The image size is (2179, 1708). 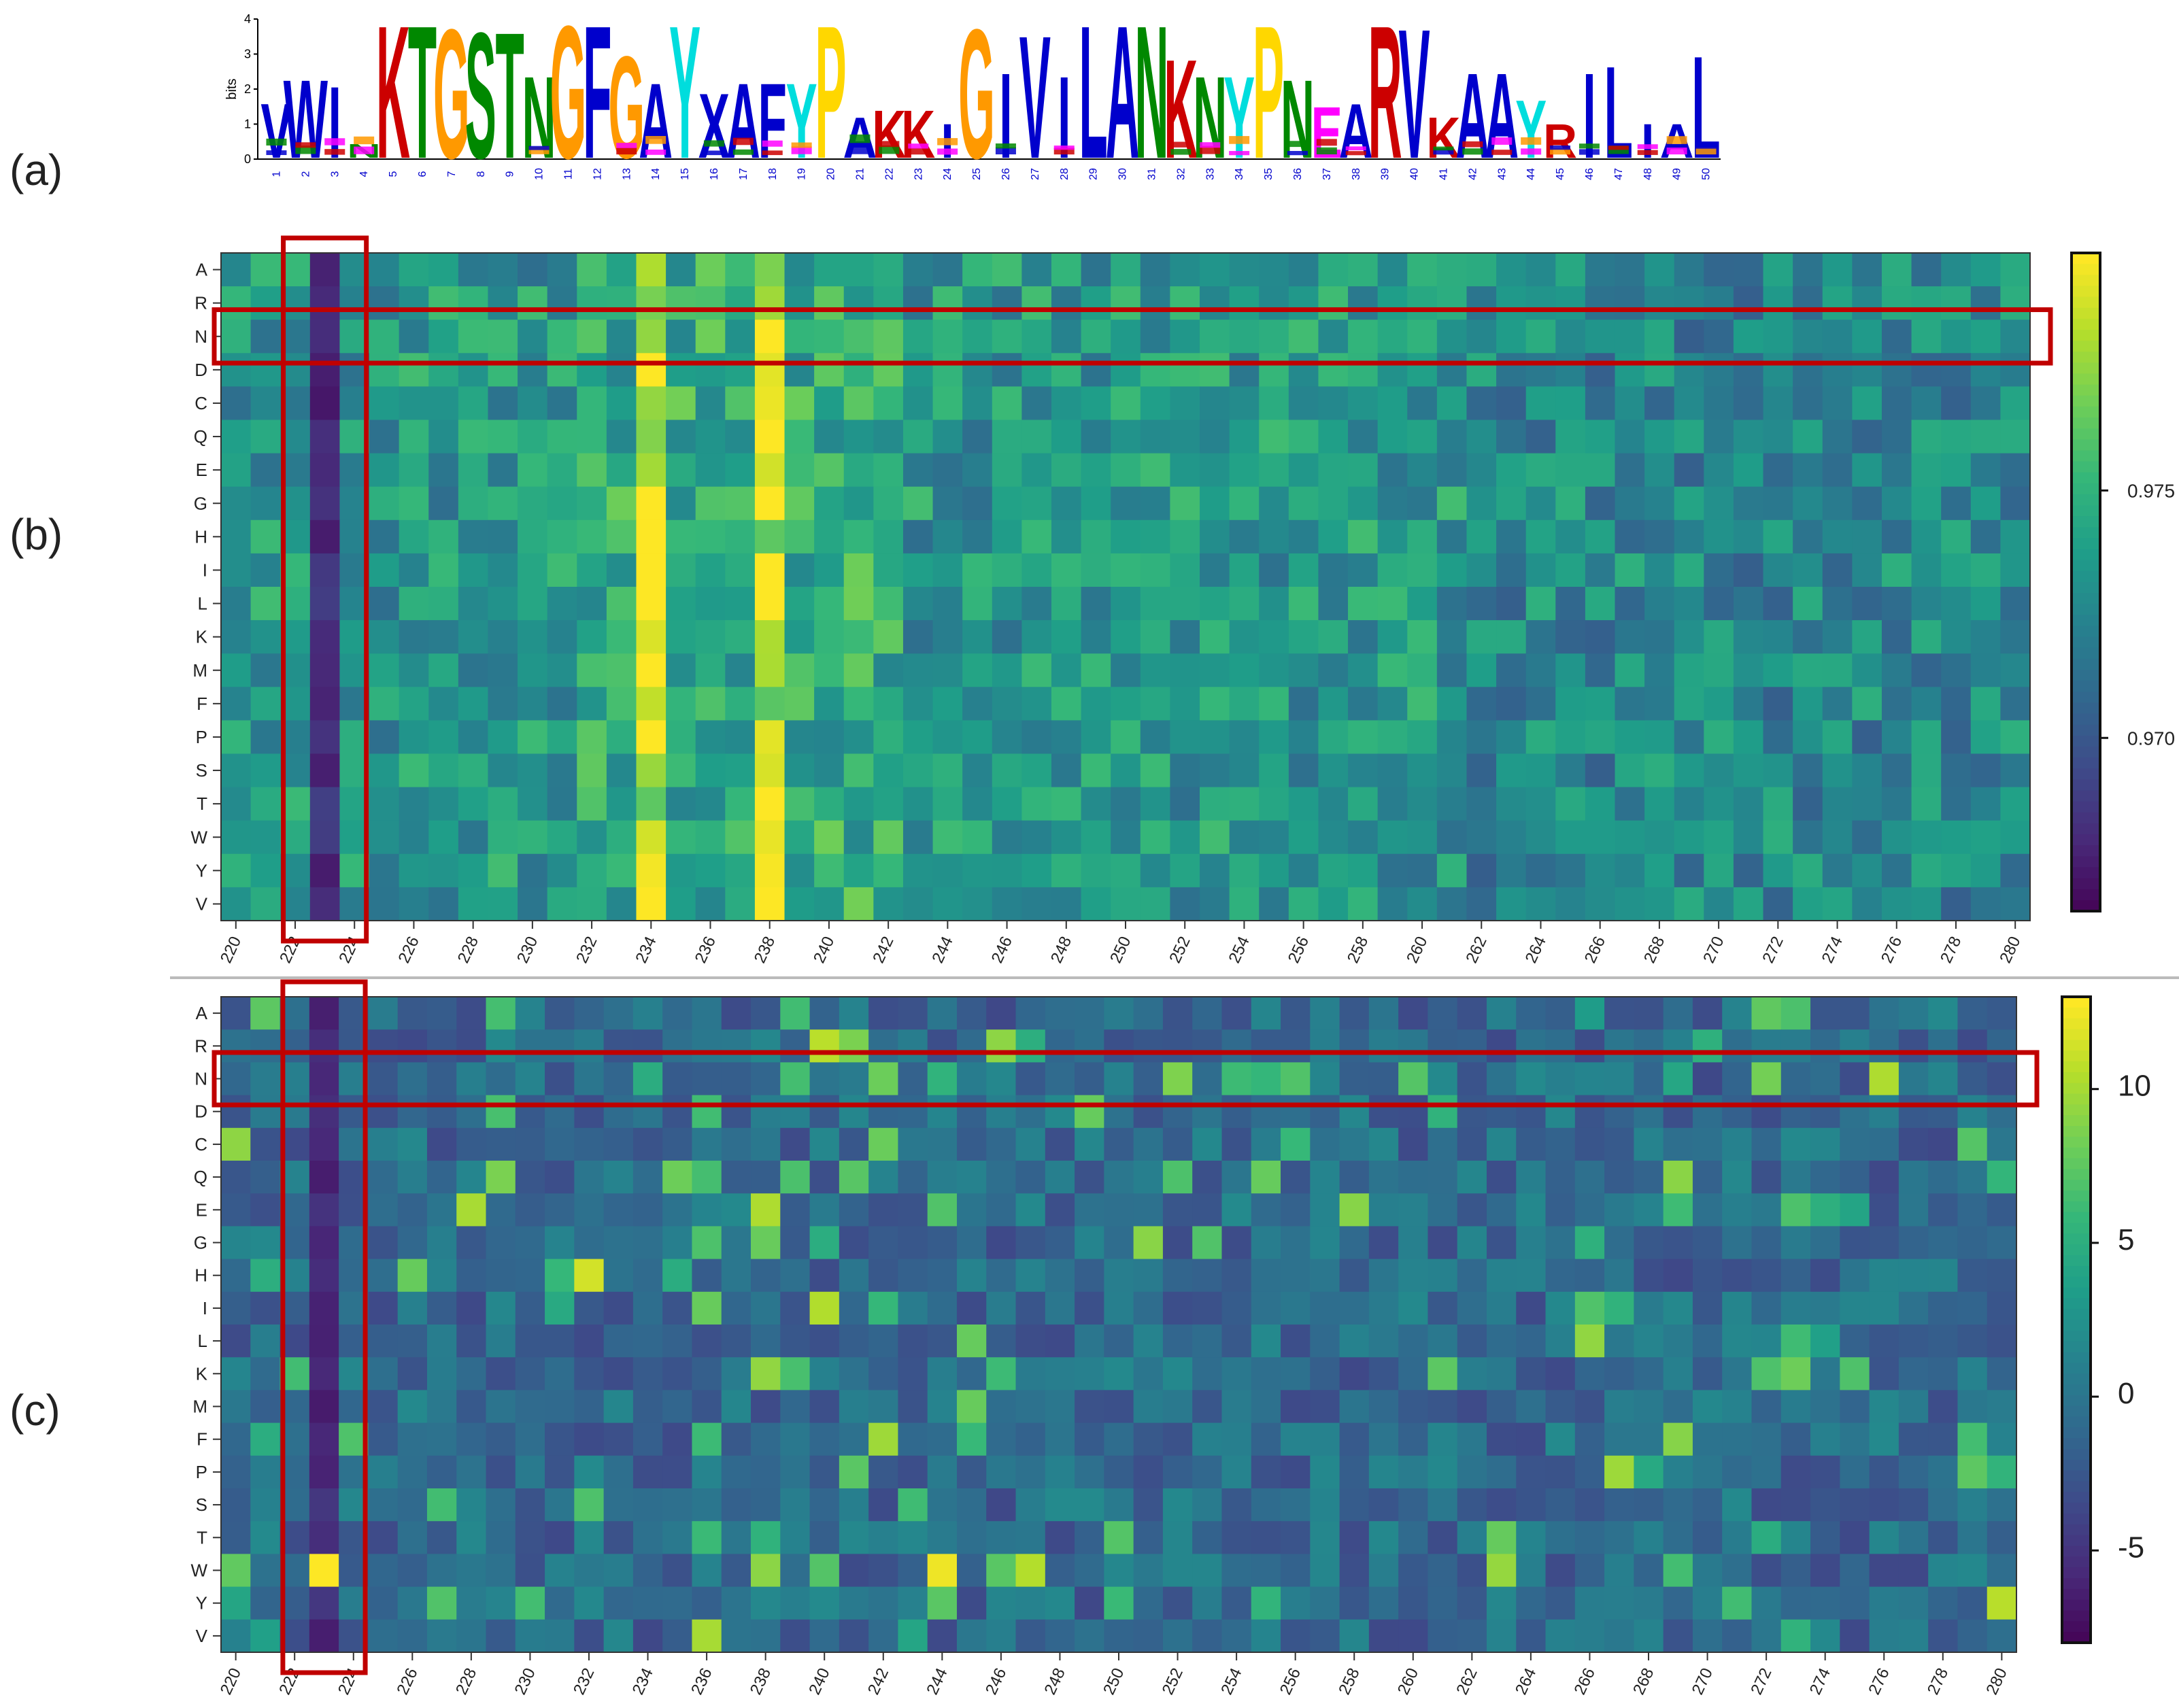 I want to click on colorbar-tick-label: 10, so click(x=2135, y=1086).